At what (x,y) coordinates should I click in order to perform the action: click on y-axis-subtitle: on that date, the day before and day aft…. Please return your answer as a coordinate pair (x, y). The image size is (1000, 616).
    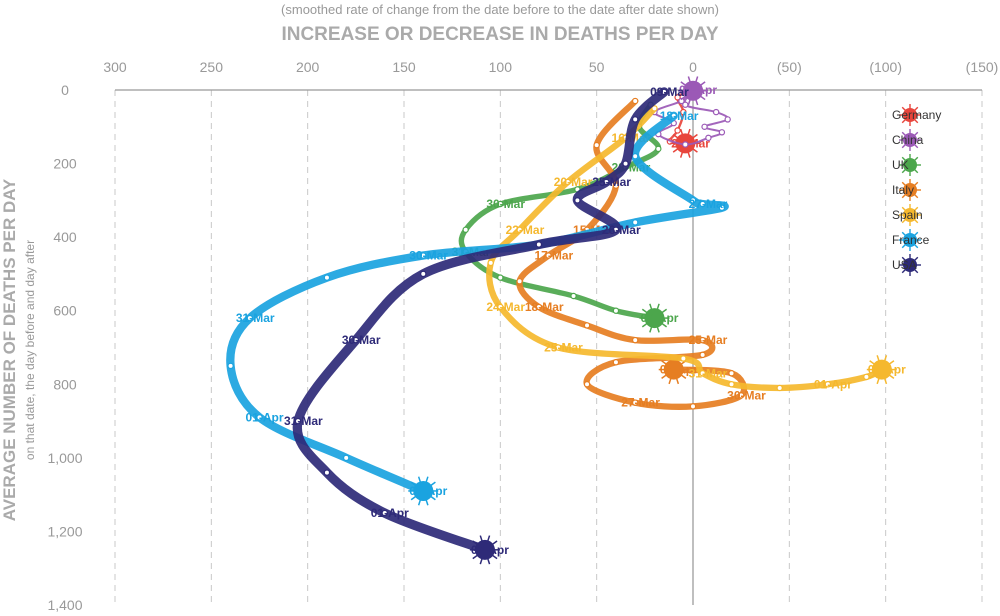
    Looking at the image, I should click on (30, 350).